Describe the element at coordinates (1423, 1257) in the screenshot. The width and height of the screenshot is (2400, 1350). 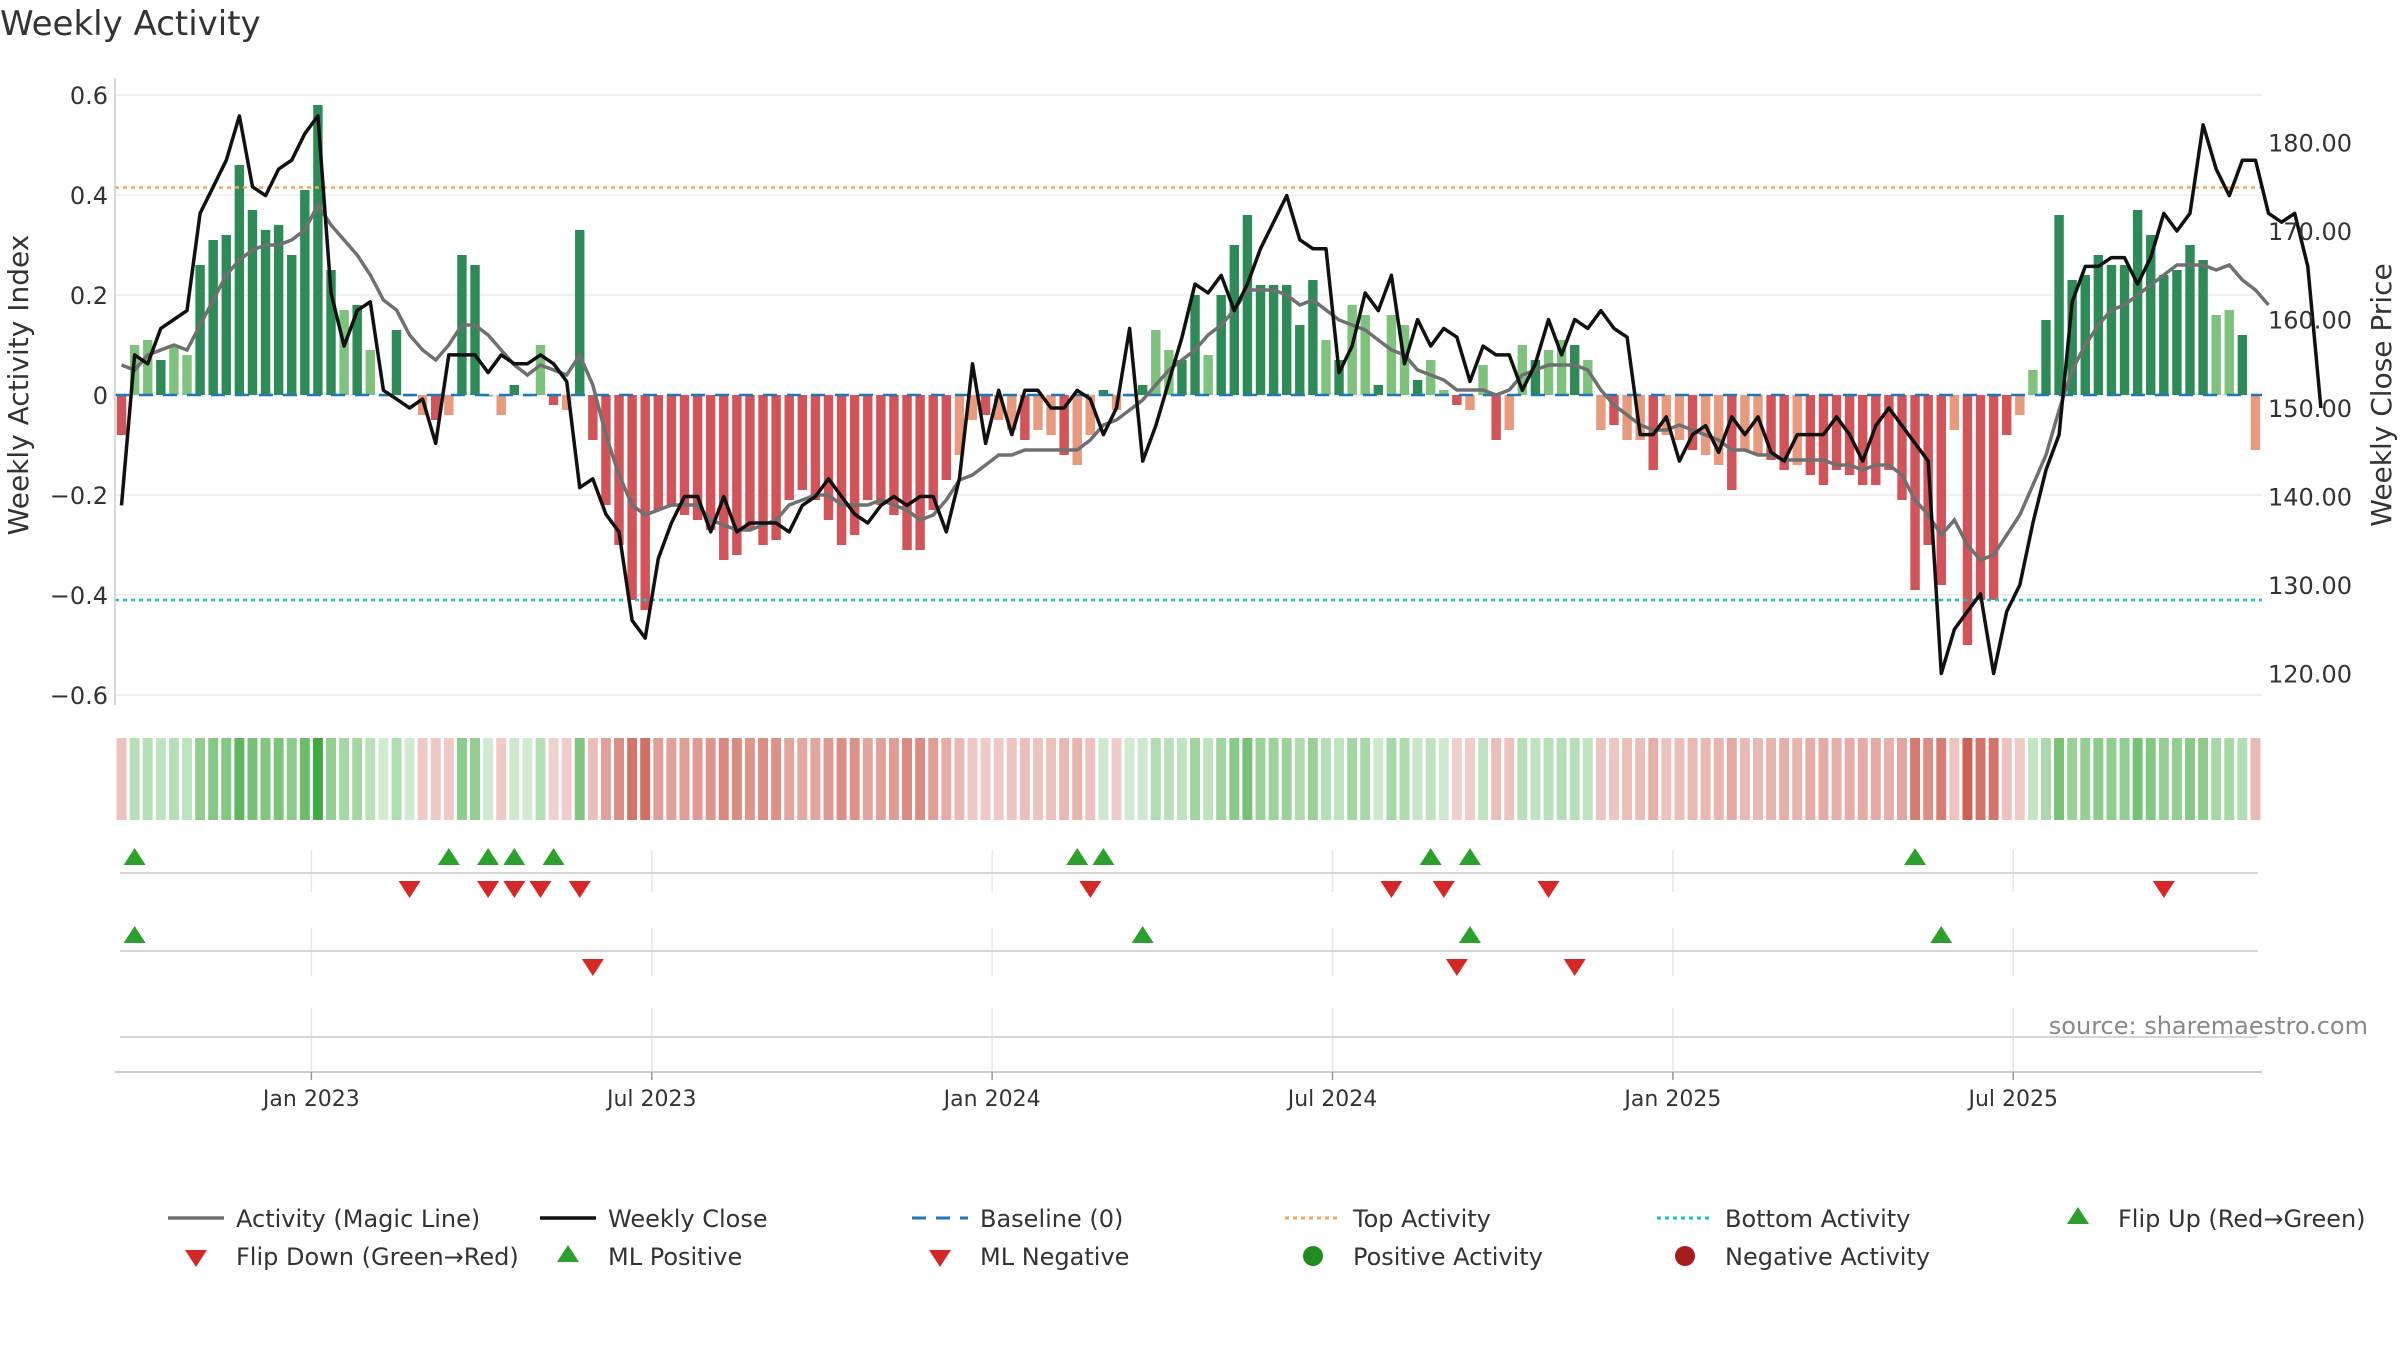
I see `legend-item-posact: Positive Activity` at that location.